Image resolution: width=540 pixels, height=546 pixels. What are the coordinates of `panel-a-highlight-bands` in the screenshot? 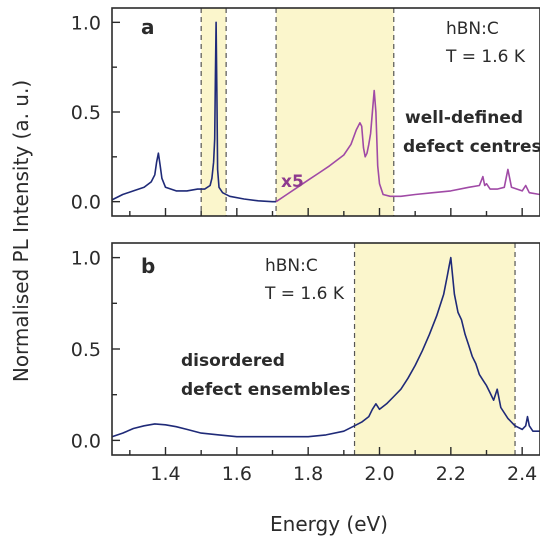 It's located at (297, 112).